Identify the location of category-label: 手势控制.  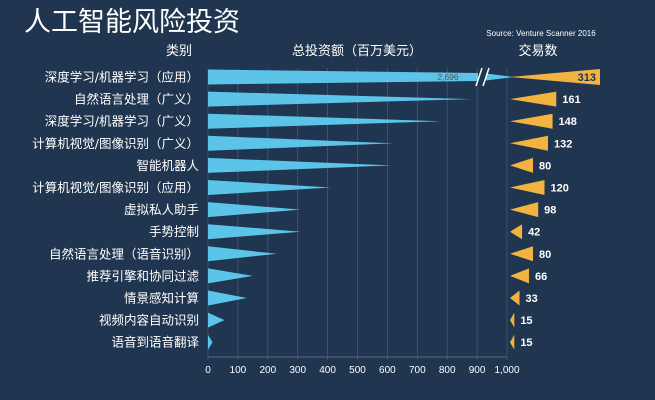
(174, 231).